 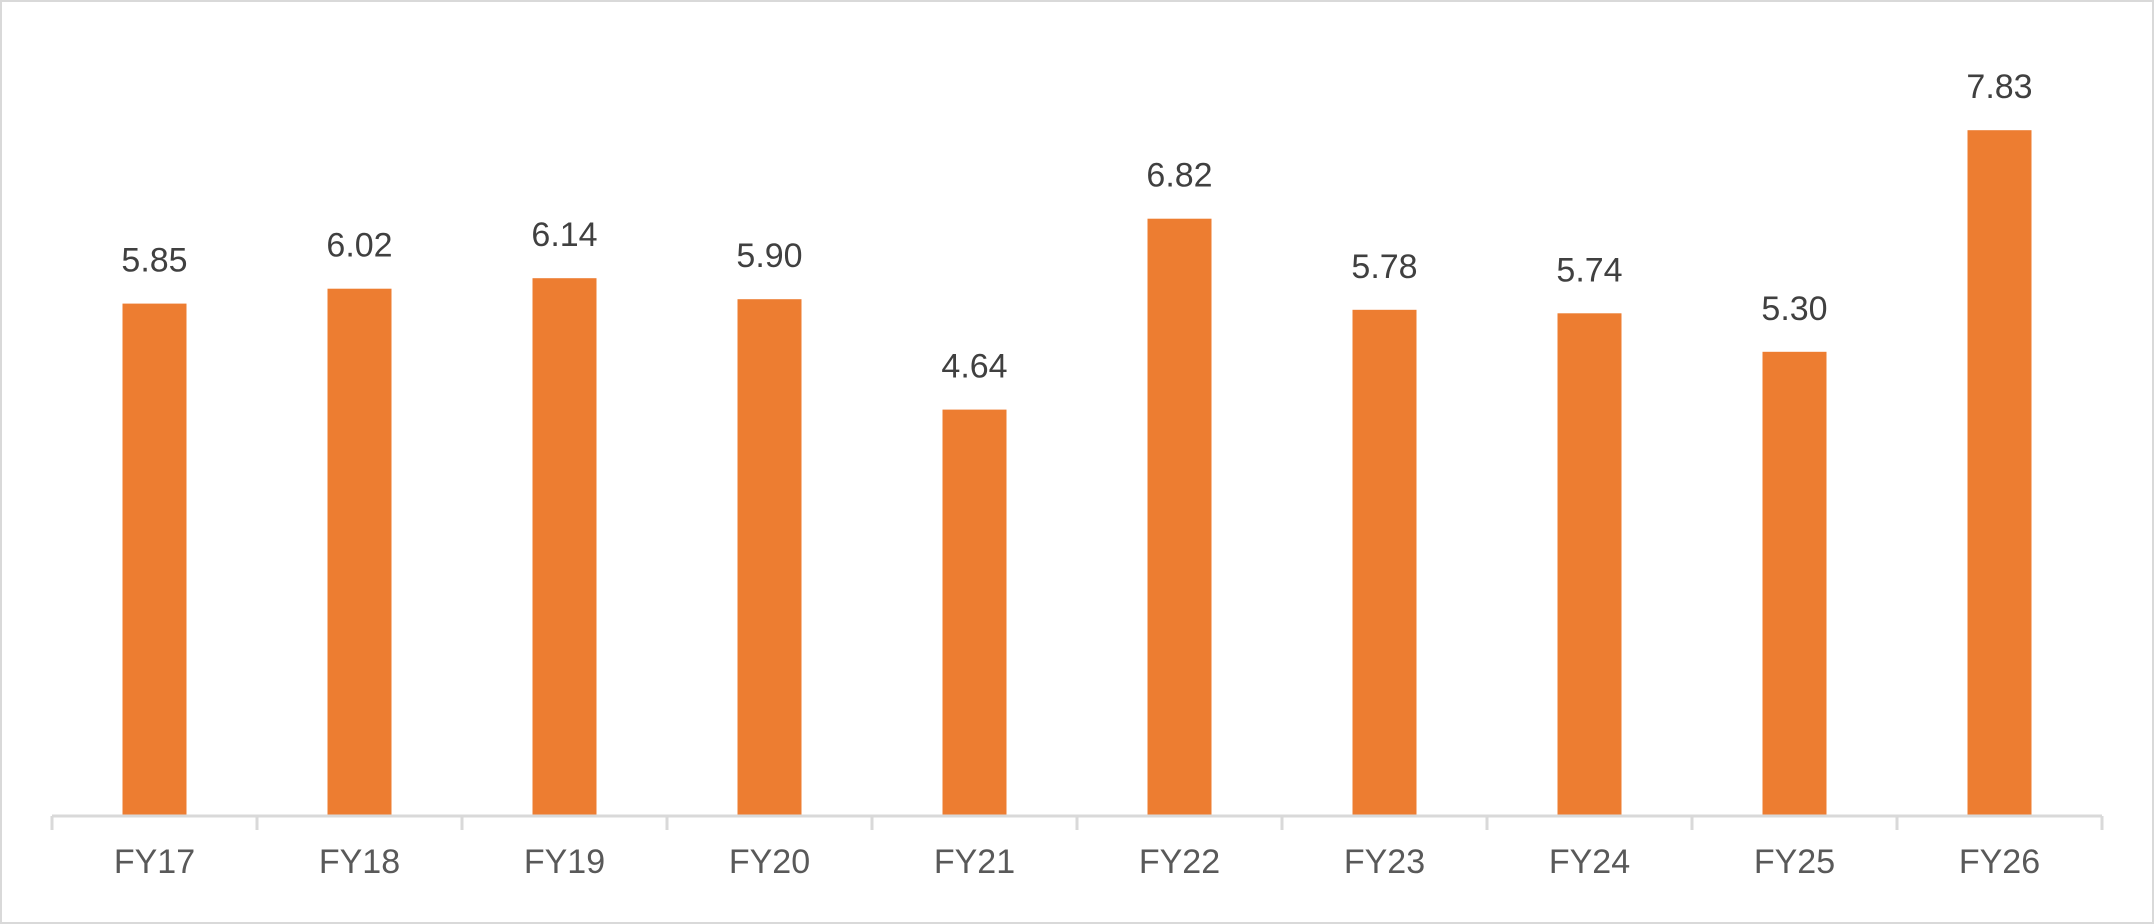 I want to click on bar-fy19, so click(x=564, y=547).